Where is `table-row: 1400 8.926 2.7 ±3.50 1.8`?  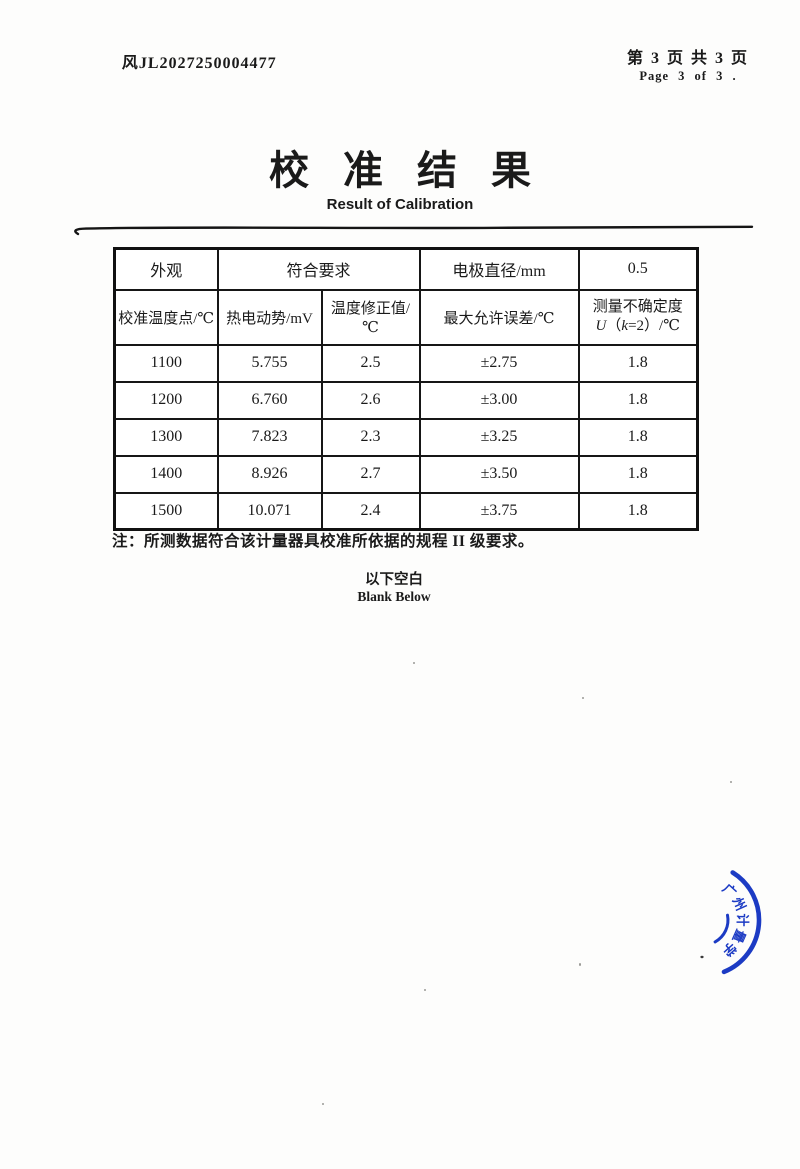
table-row: 1400 8.926 2.7 ±3.50 1.8 is located at coordinates (406, 474).